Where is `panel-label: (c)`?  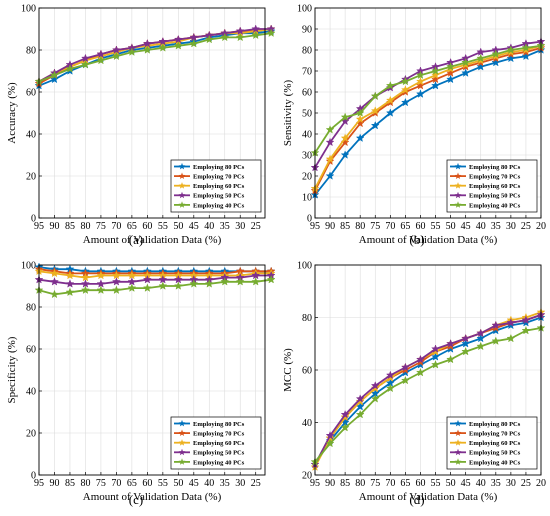 panel-label: (c) is located at coordinates (136, 499).